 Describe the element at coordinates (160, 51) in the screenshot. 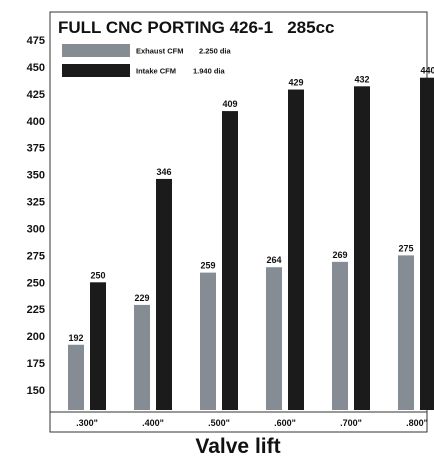

I see `legend-label-exhaust: Exhaust CFM` at that location.